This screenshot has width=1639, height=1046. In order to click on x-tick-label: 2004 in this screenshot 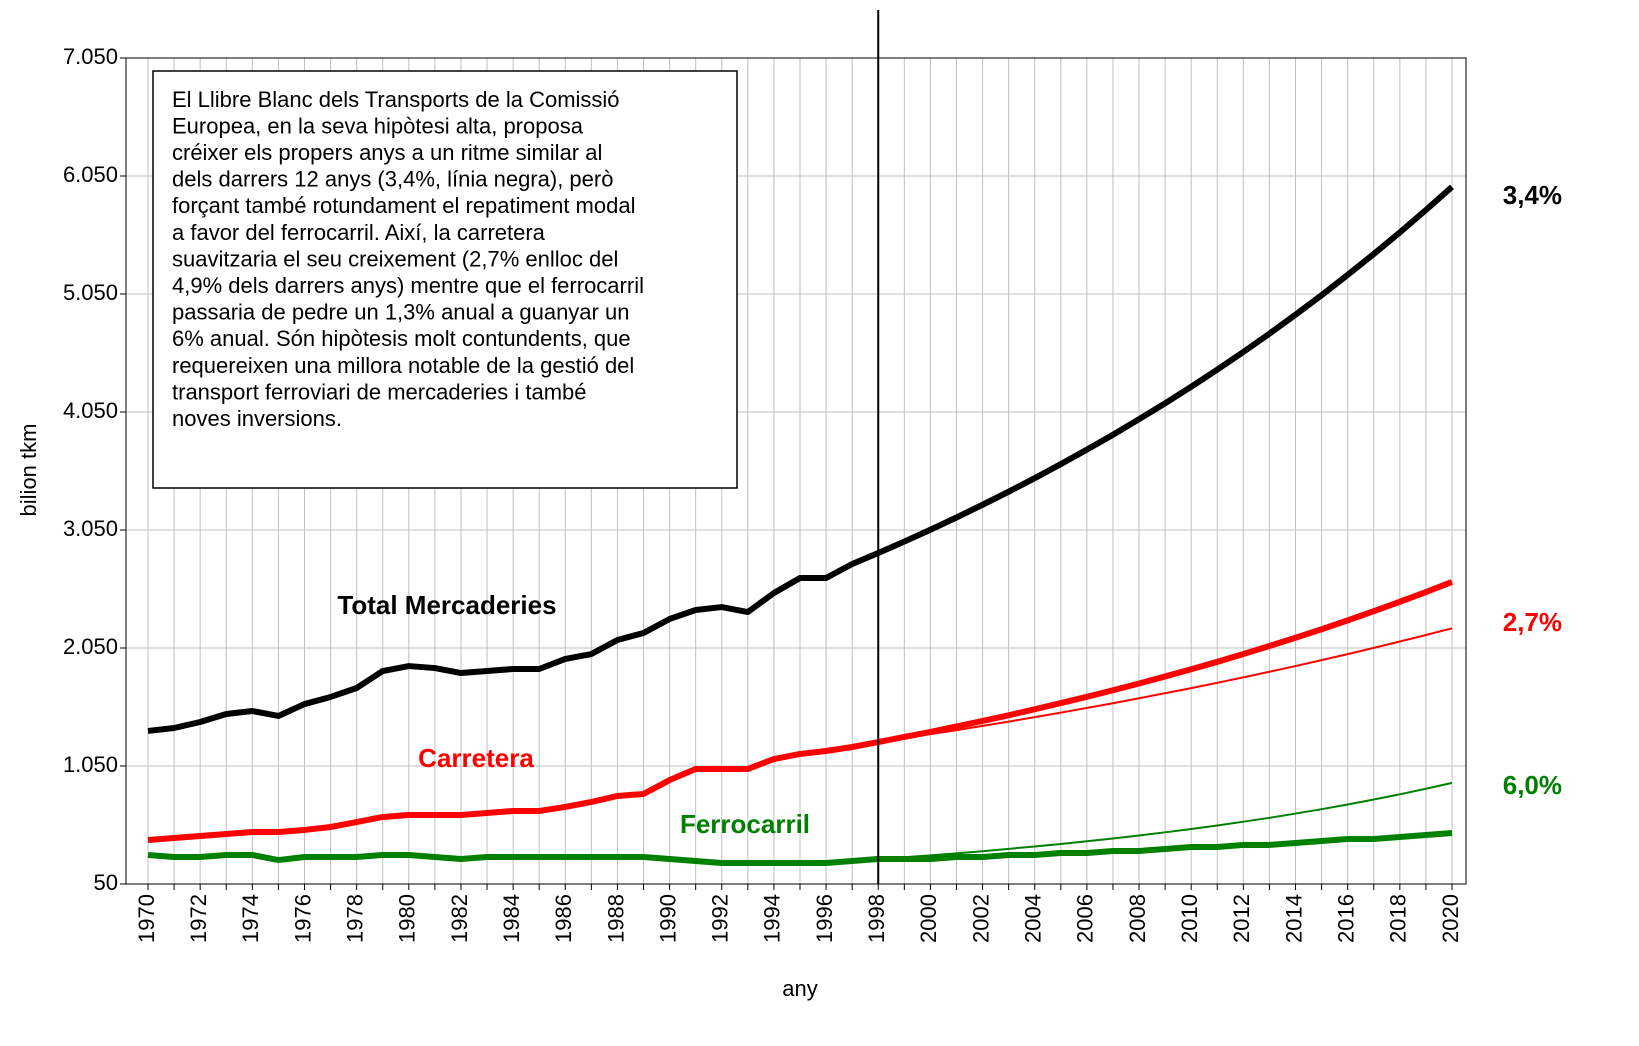, I will do `click(1033, 918)`.